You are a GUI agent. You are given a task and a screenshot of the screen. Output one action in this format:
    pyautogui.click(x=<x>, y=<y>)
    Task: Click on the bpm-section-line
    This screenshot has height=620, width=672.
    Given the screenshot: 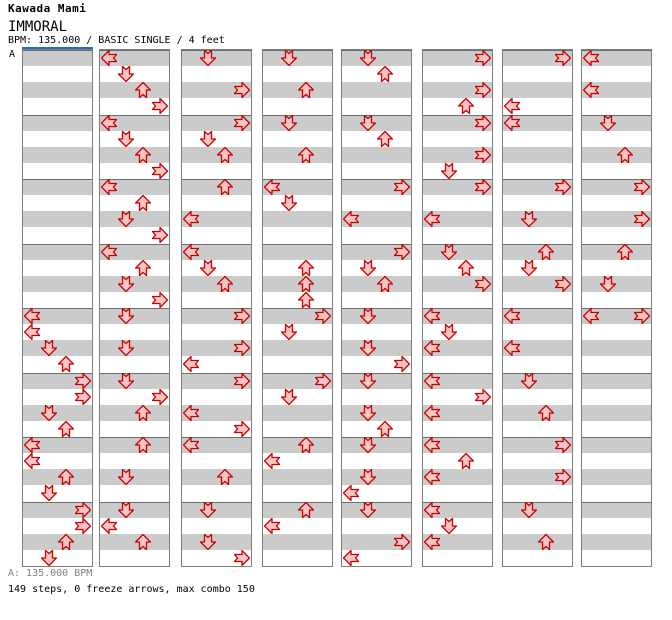 What is the action you would take?
    pyautogui.click(x=57, y=48)
    